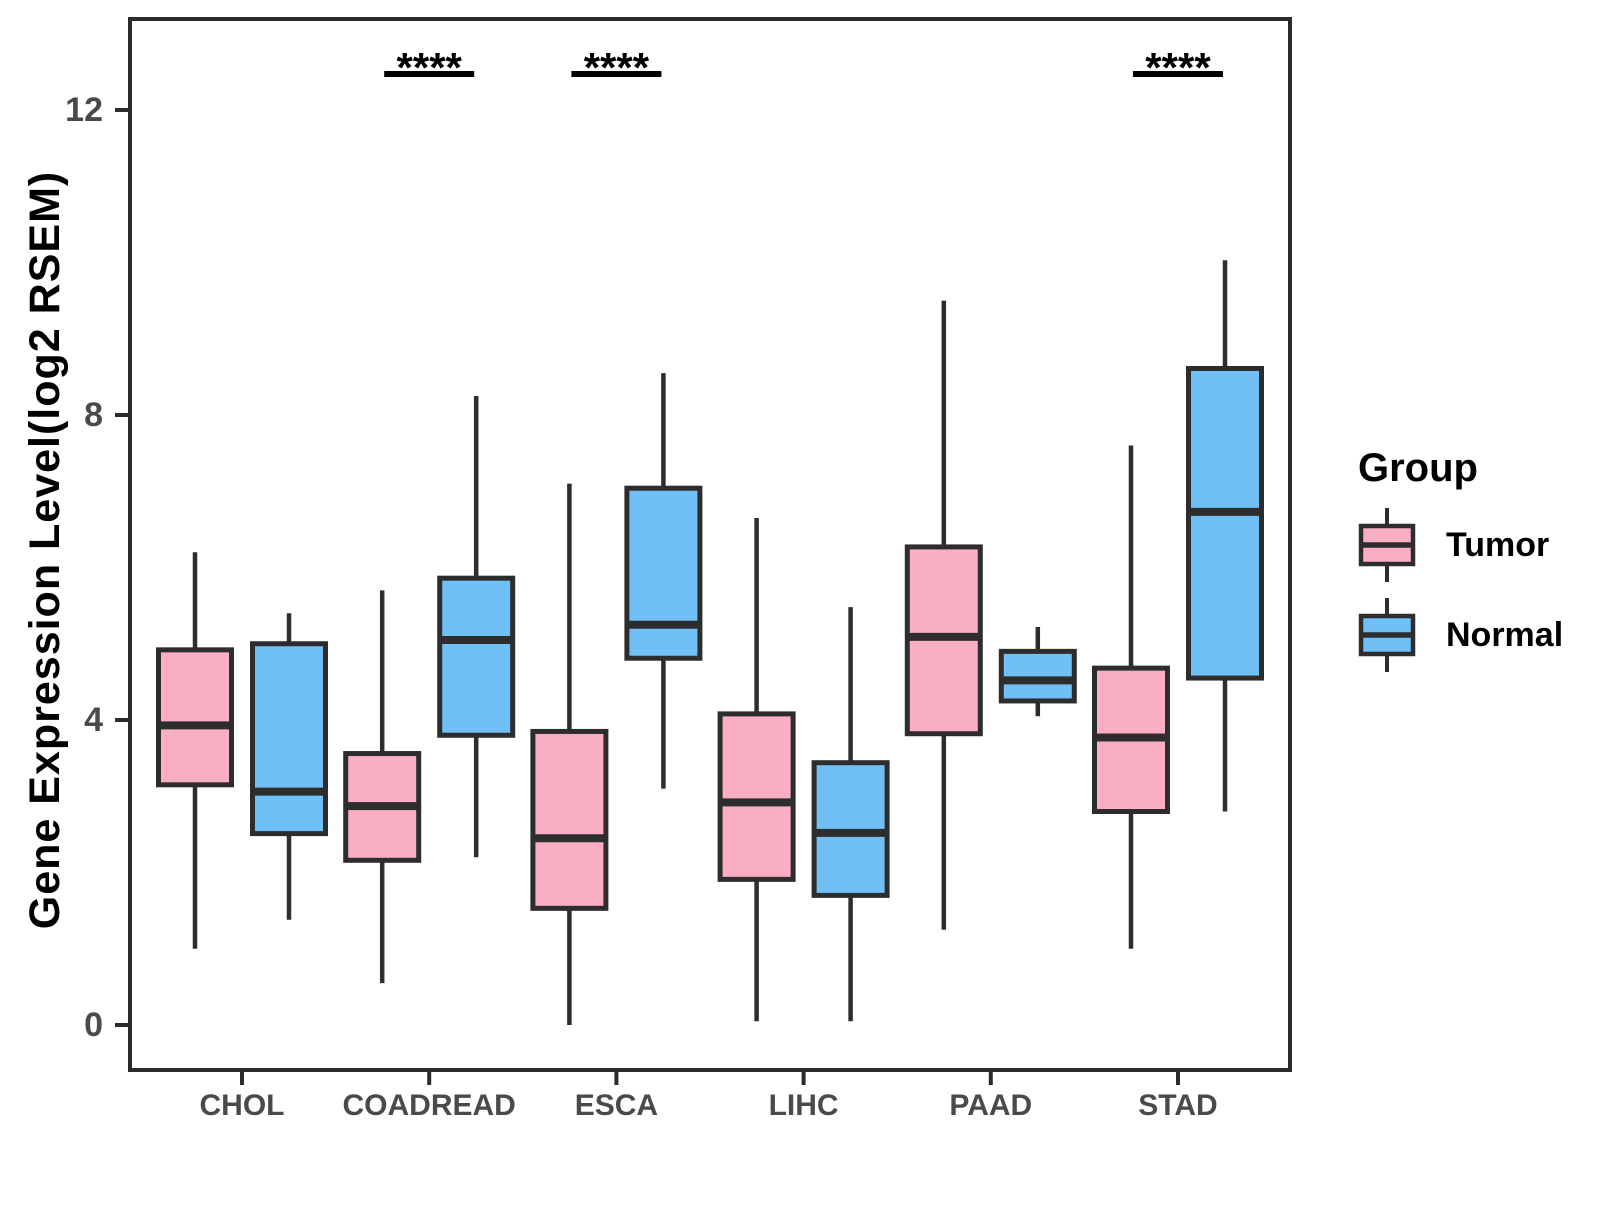 This screenshot has width=1600, height=1205. Describe the element at coordinates (289, 739) in the screenshot. I see `box-normal-CHOL` at that location.